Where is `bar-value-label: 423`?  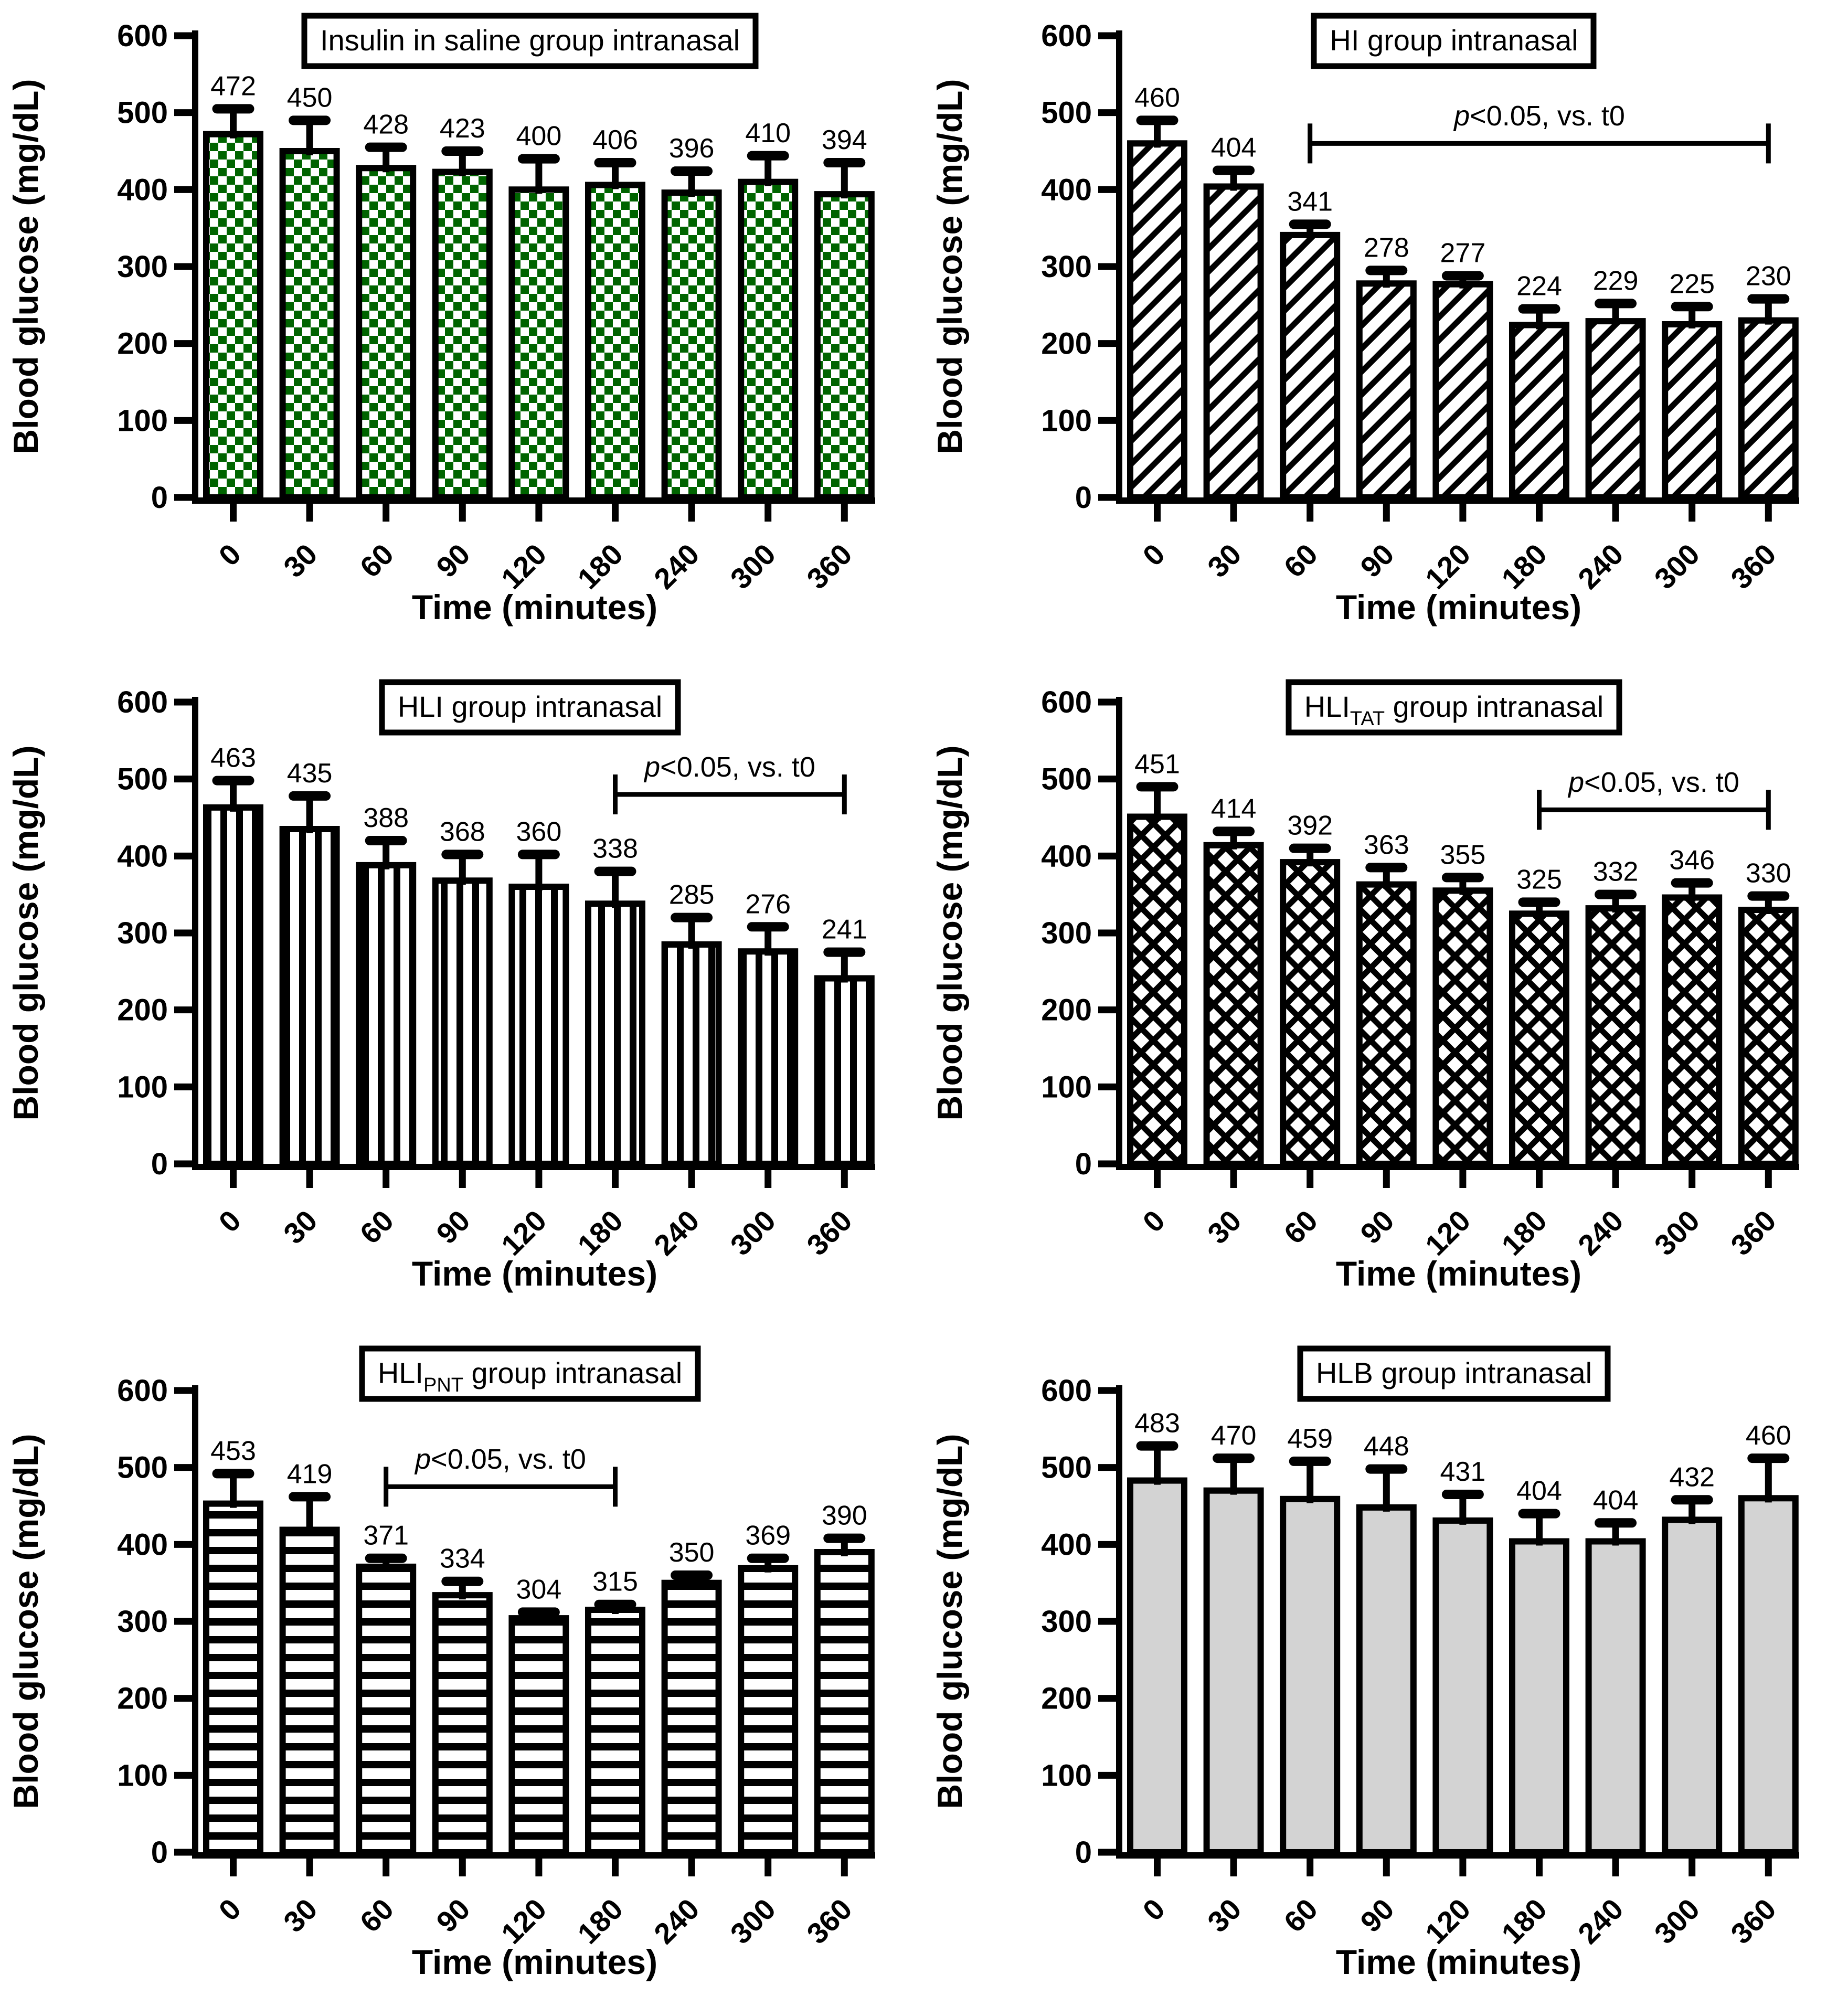
bar-value-label: 423 is located at coordinates (462, 128).